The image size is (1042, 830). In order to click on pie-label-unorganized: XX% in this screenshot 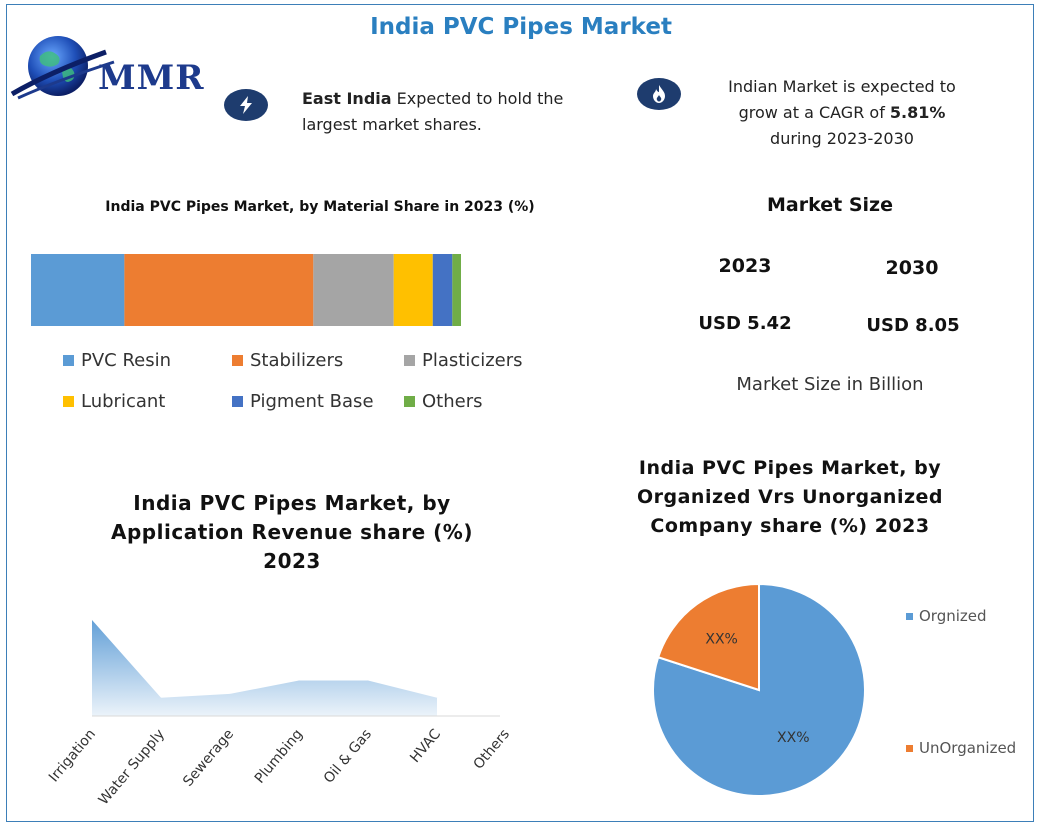, I will do `click(721, 640)`.